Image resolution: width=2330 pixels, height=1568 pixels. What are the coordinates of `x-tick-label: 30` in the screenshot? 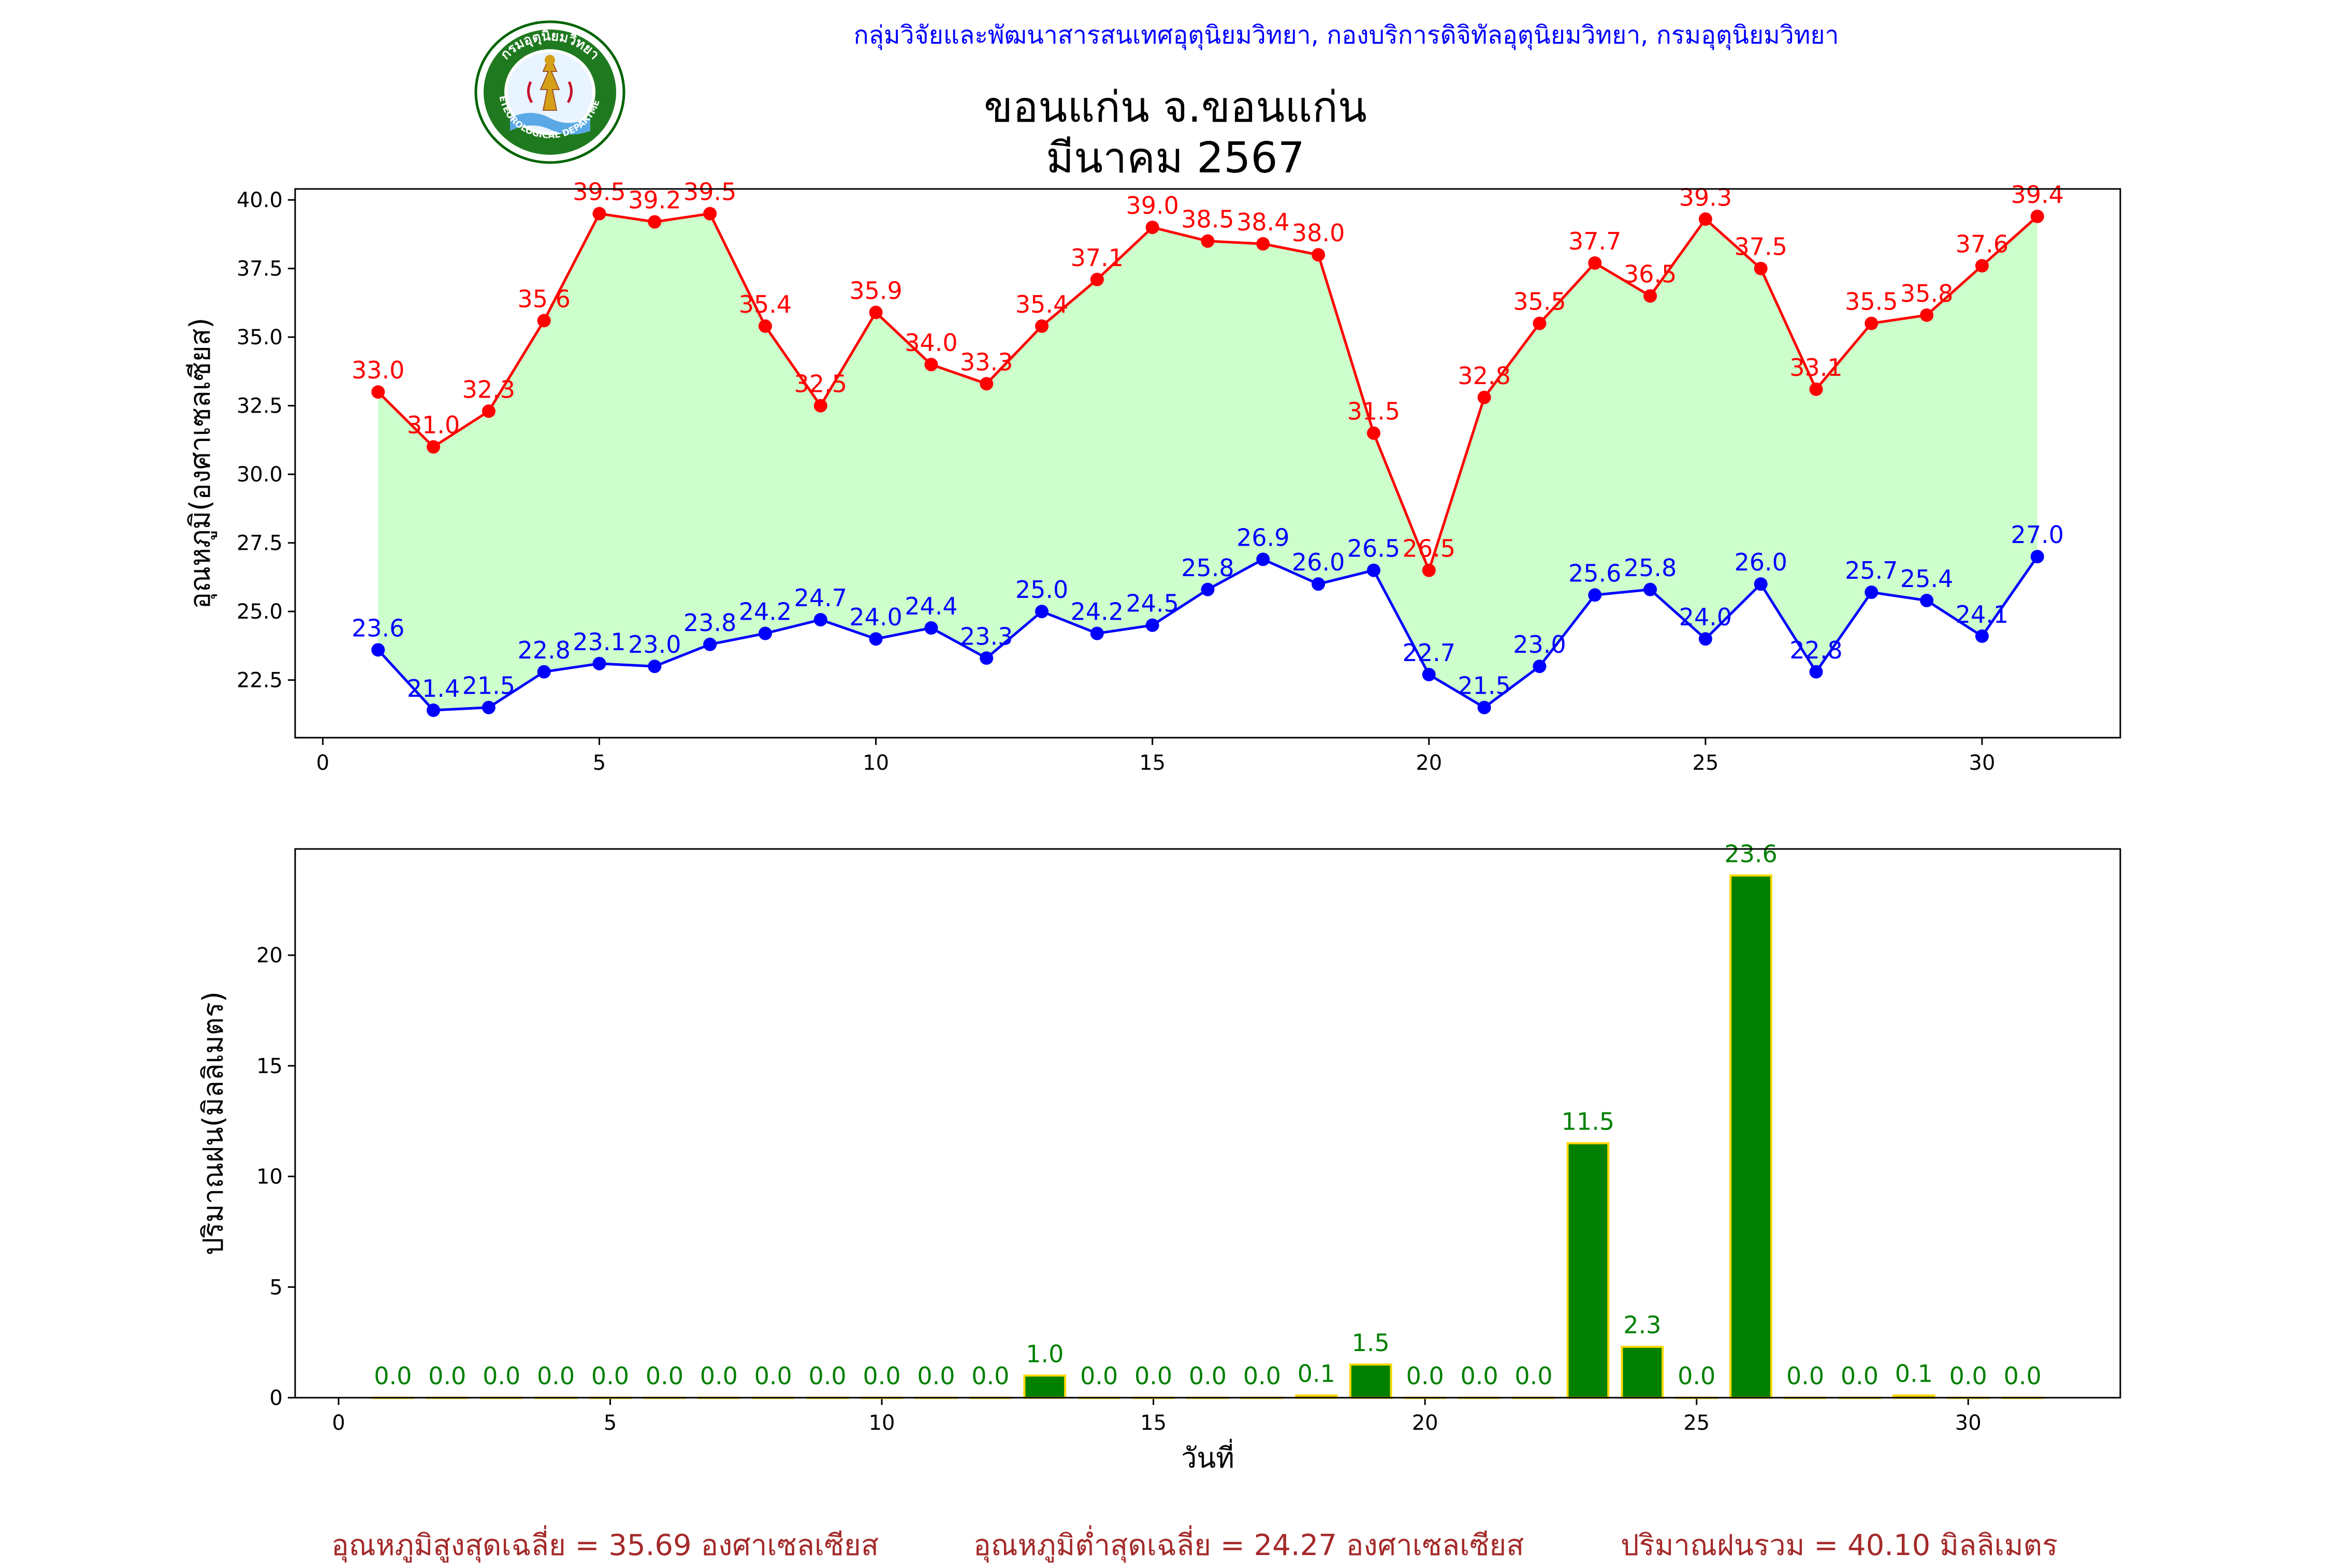 It's located at (1982, 763).